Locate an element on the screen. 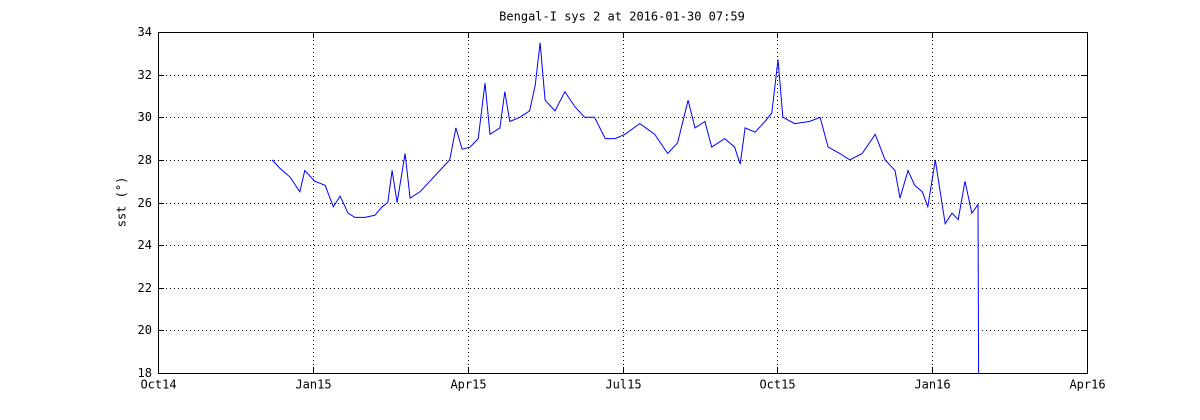 This screenshot has height=420, width=1200. y-tick-label: 26 is located at coordinates (145, 203).